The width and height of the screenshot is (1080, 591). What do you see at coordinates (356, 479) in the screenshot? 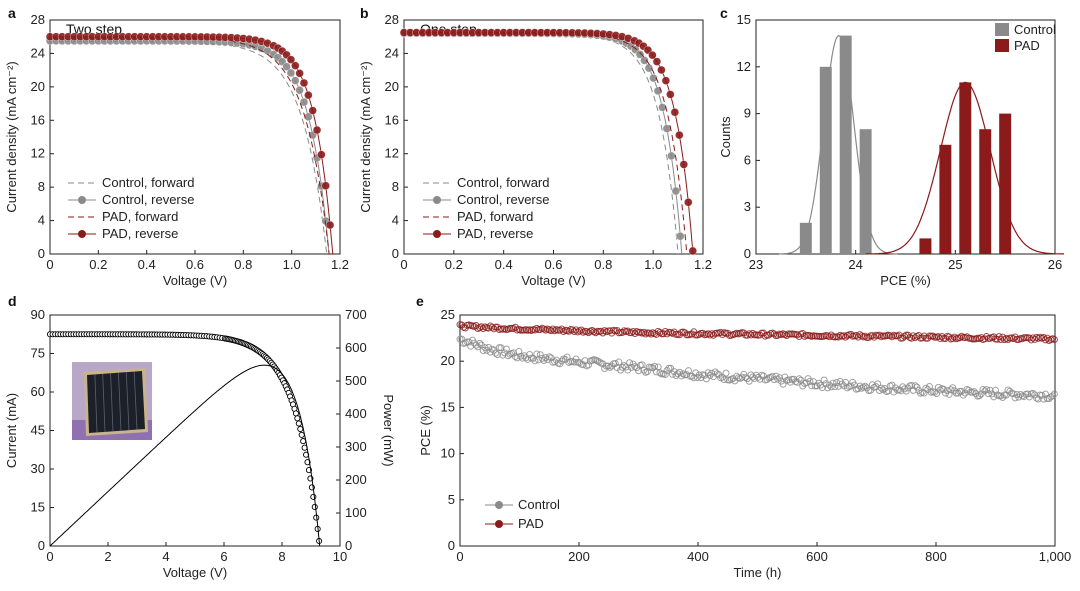
I see `y2-tick-label: 200` at bounding box center [356, 479].